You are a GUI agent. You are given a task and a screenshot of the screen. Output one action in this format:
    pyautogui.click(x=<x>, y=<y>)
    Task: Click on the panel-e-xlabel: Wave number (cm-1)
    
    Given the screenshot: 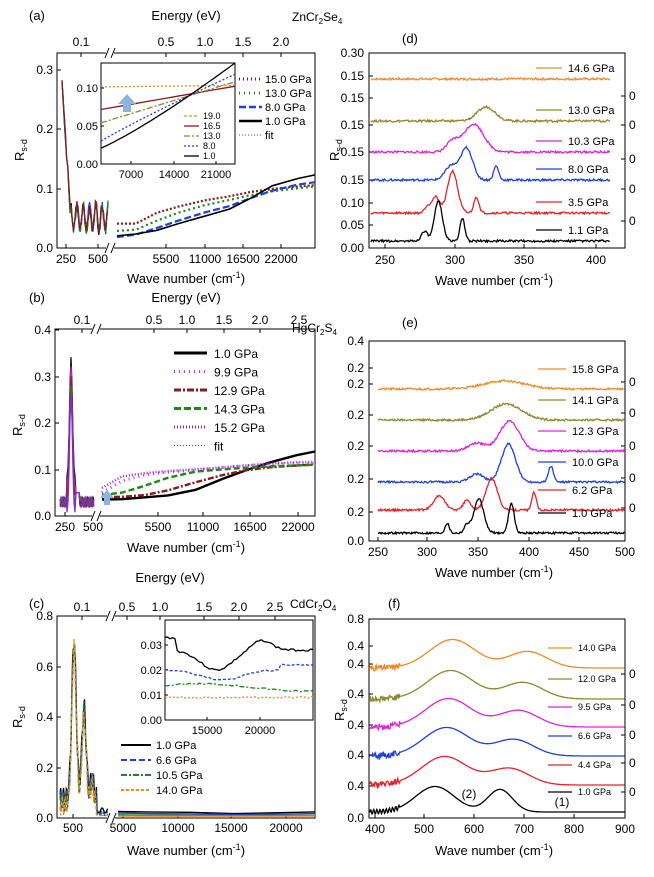 What is the action you would take?
    pyautogui.click(x=494, y=572)
    